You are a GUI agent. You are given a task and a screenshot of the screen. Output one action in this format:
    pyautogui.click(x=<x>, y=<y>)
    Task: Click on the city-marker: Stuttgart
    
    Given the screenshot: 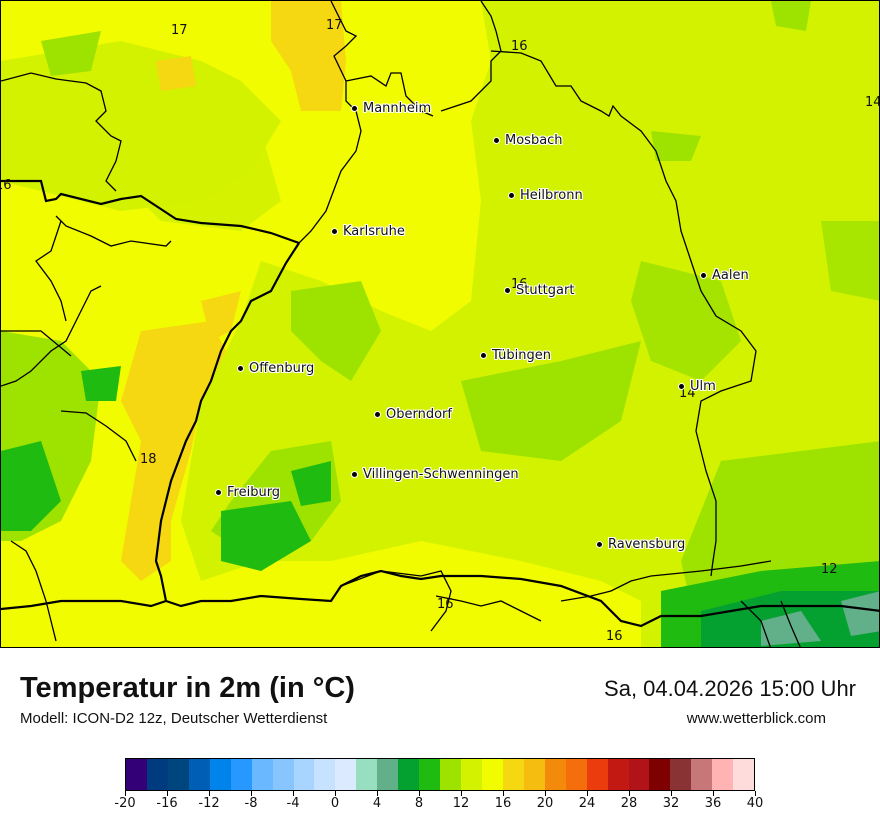 What is the action you would take?
    pyautogui.click(x=539, y=290)
    